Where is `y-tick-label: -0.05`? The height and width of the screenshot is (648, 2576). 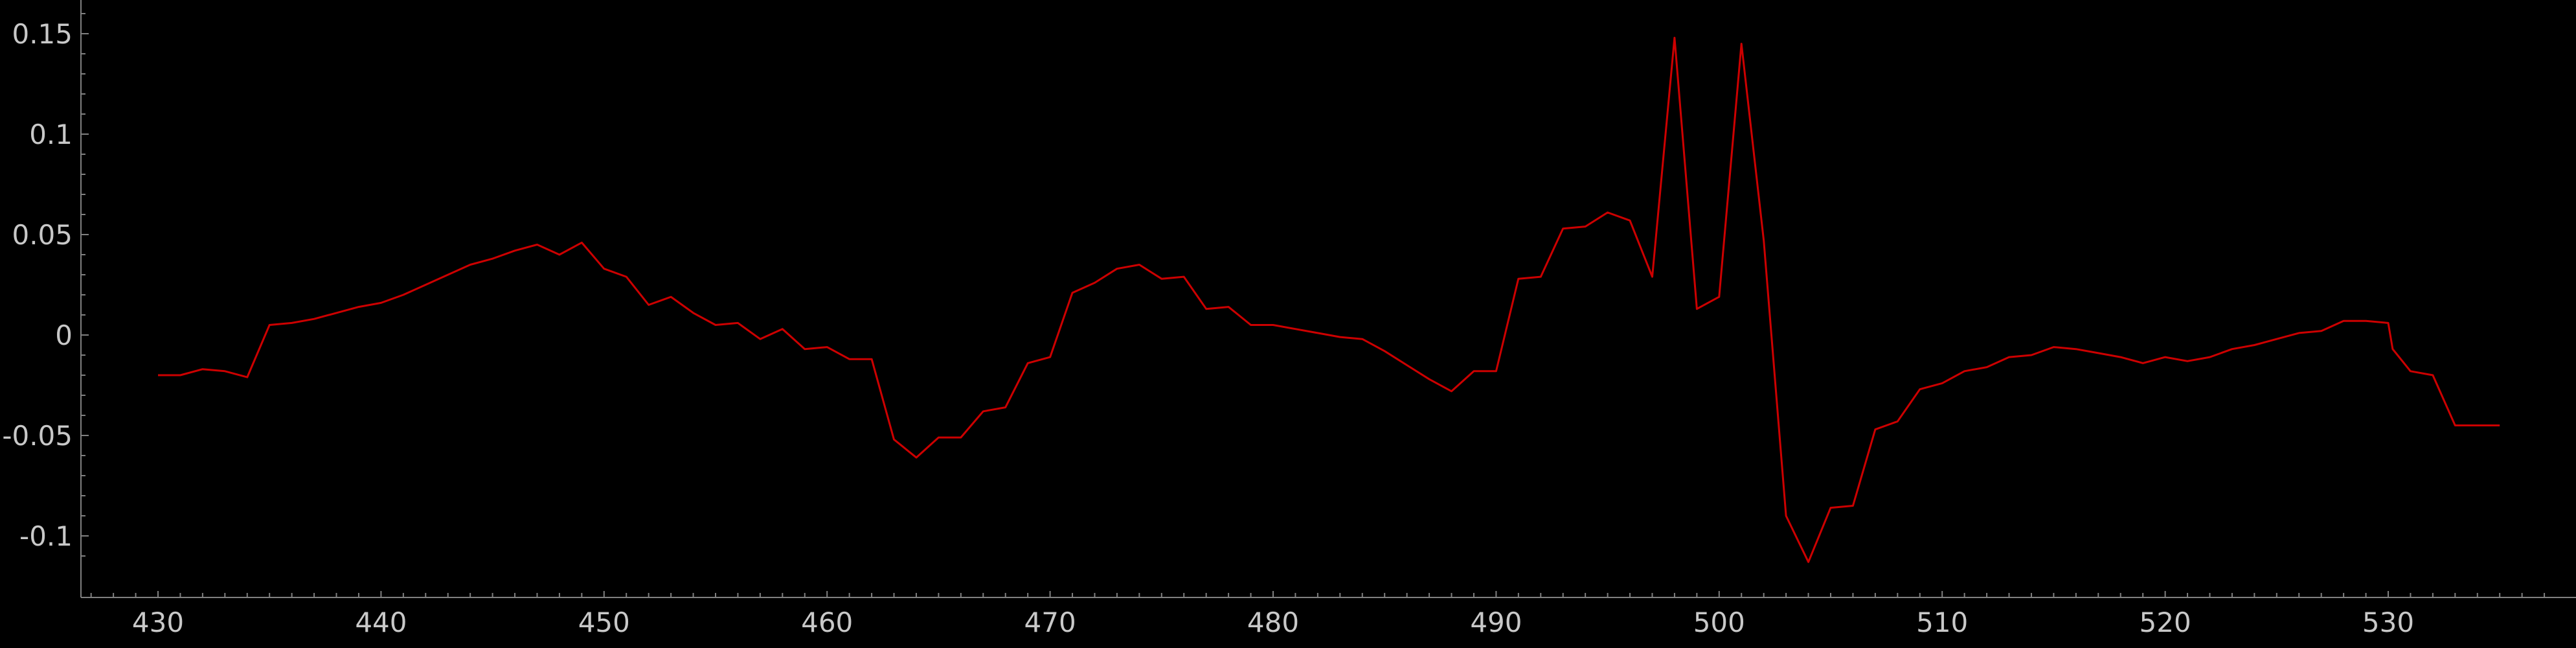
y-tick-label: -0.05 is located at coordinates (37, 436).